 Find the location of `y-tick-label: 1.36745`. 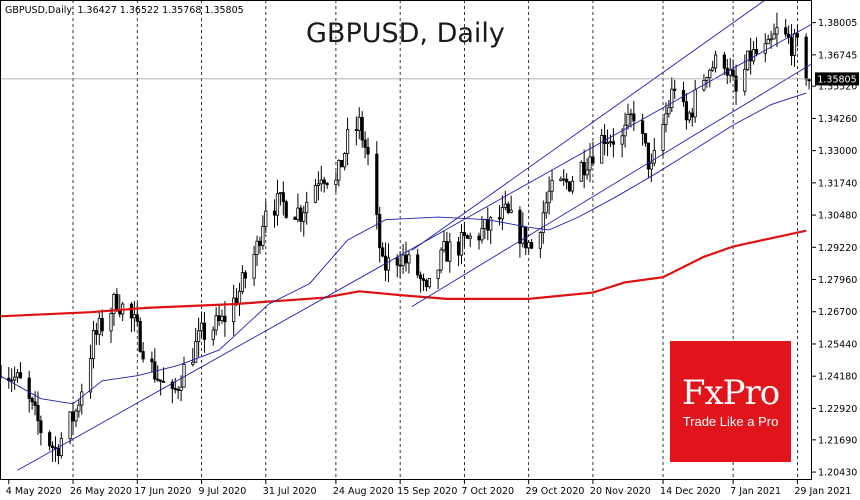

y-tick-label: 1.36745 is located at coordinates (837, 55).